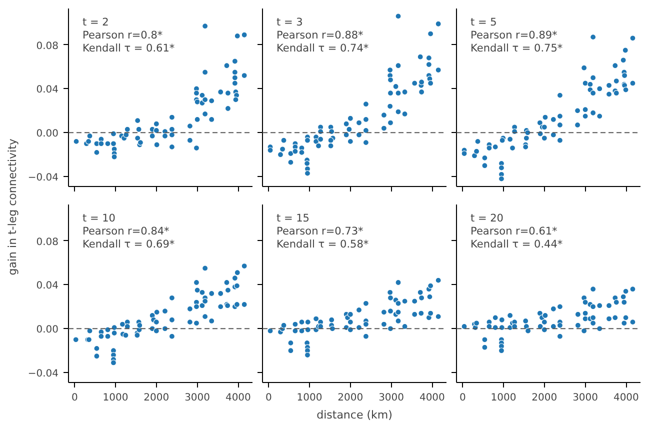 This screenshot has height=436, width=648. What do you see at coordinates (322, 48) in the screenshot?
I see `annotation: Kendall τ = 0.74*` at bounding box center [322, 48].